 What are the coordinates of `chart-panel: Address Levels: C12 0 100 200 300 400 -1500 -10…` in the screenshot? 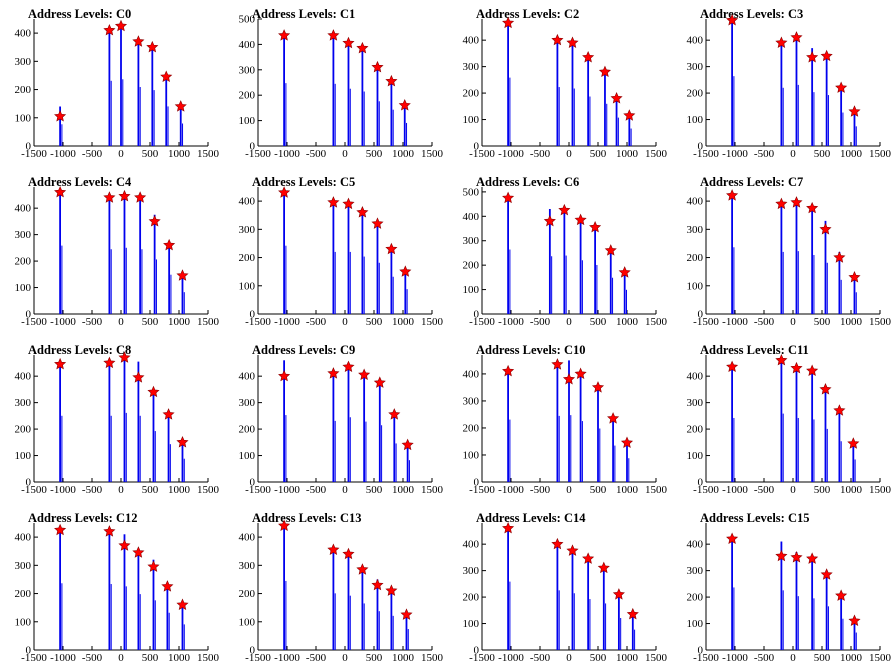 It's located at (112, 588).